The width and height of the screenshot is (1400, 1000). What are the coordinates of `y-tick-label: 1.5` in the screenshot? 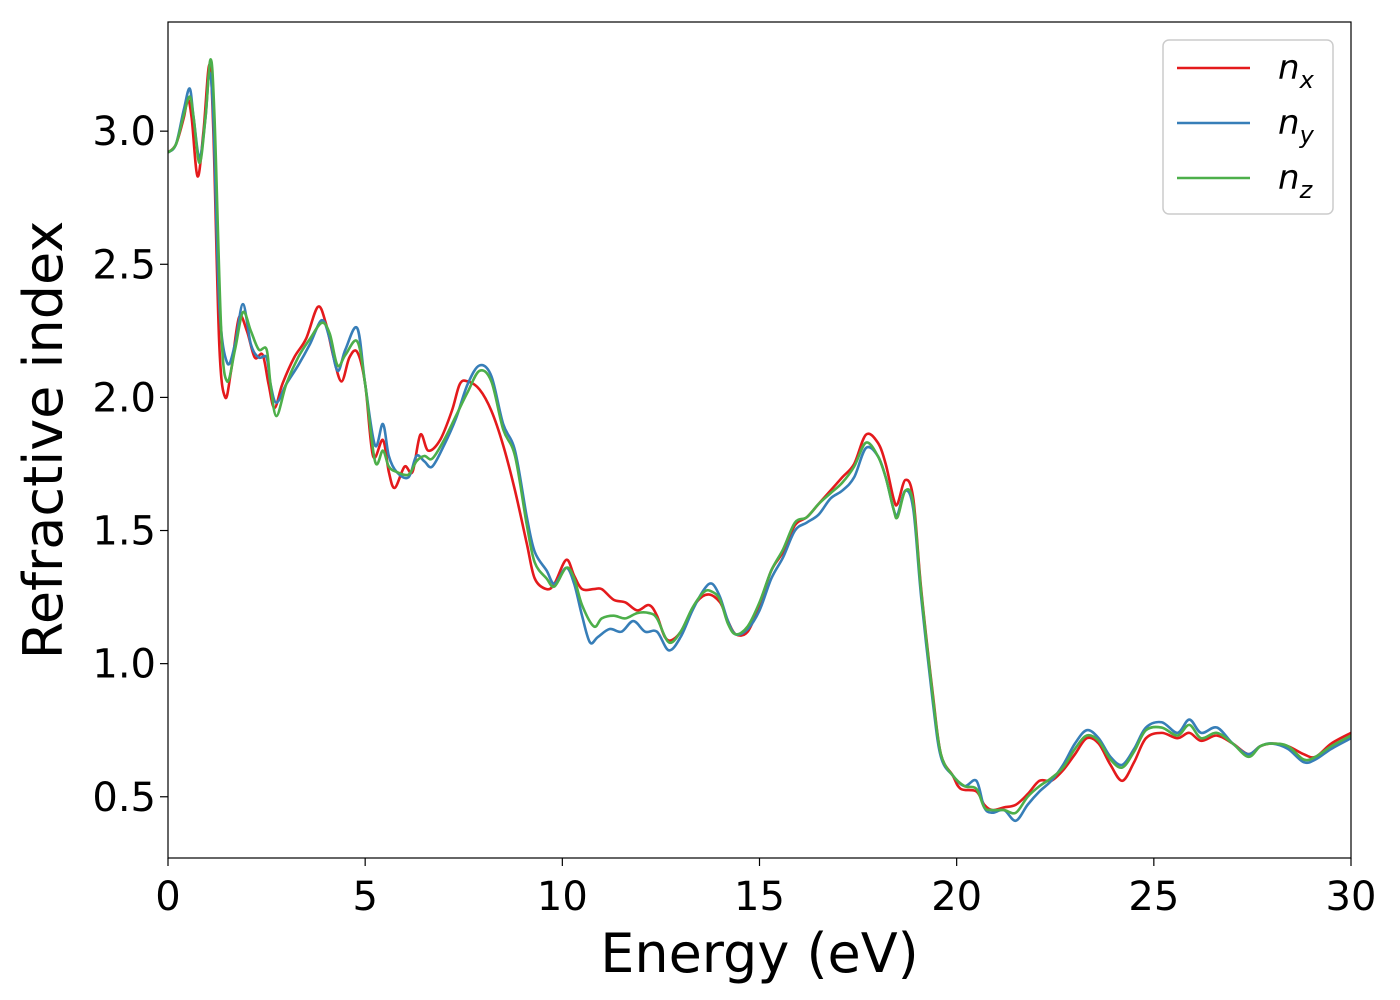 It's located at (124, 532).